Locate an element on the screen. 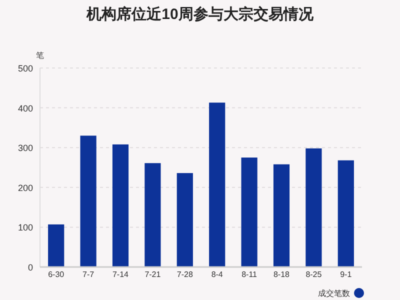  x-tick-label: 8-25 is located at coordinates (314, 274).